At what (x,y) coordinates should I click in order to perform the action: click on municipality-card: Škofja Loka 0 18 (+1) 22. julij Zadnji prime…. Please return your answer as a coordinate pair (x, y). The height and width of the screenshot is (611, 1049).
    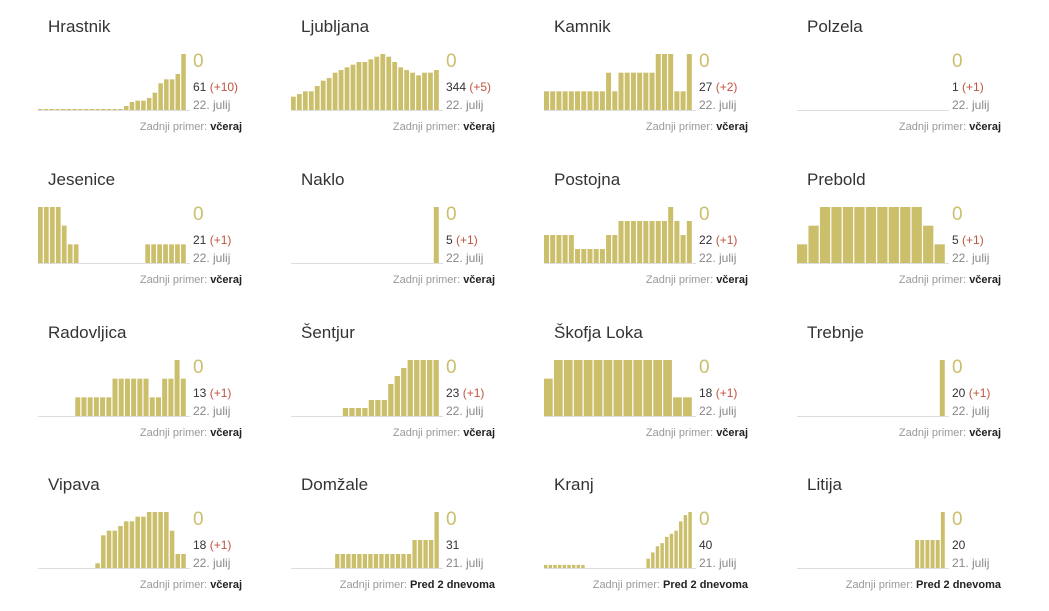
    Looking at the image, I should click on (667, 381).